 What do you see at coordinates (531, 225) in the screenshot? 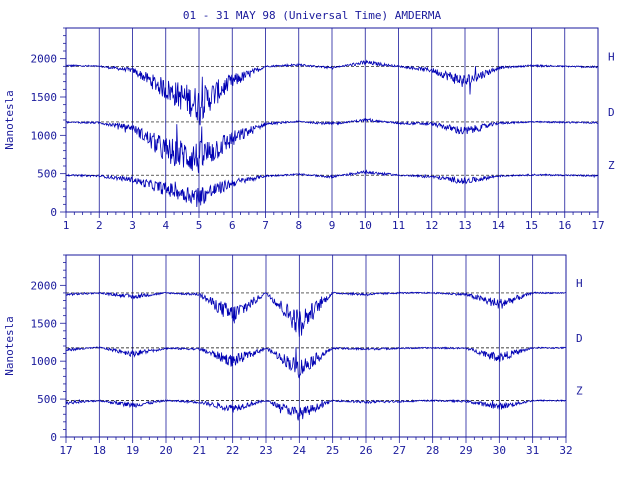
I see `x-tick-label: 15` at bounding box center [531, 225].